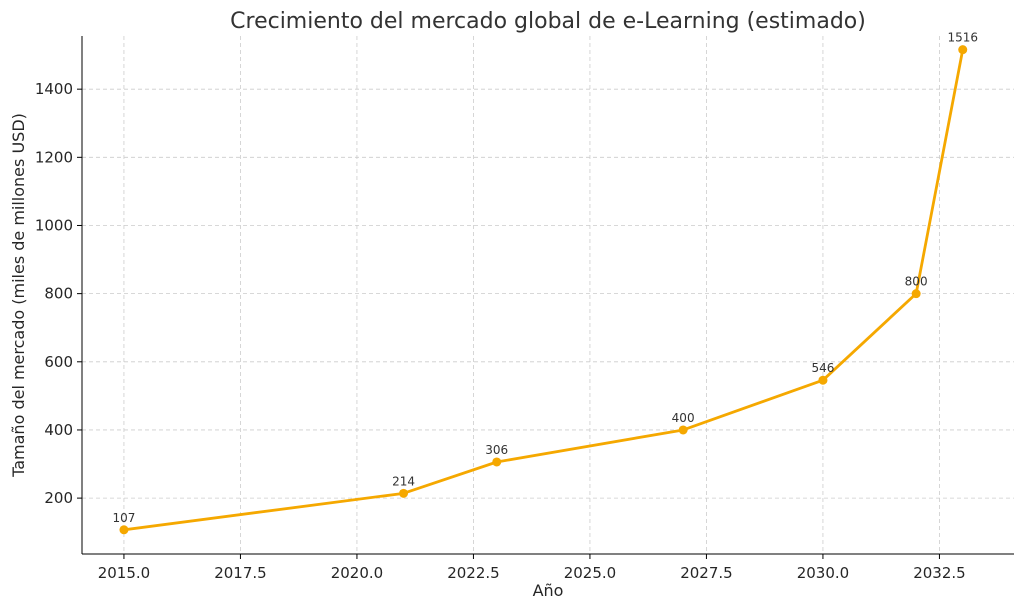  I want to click on y-tick-label: 1000, so click(54, 225).